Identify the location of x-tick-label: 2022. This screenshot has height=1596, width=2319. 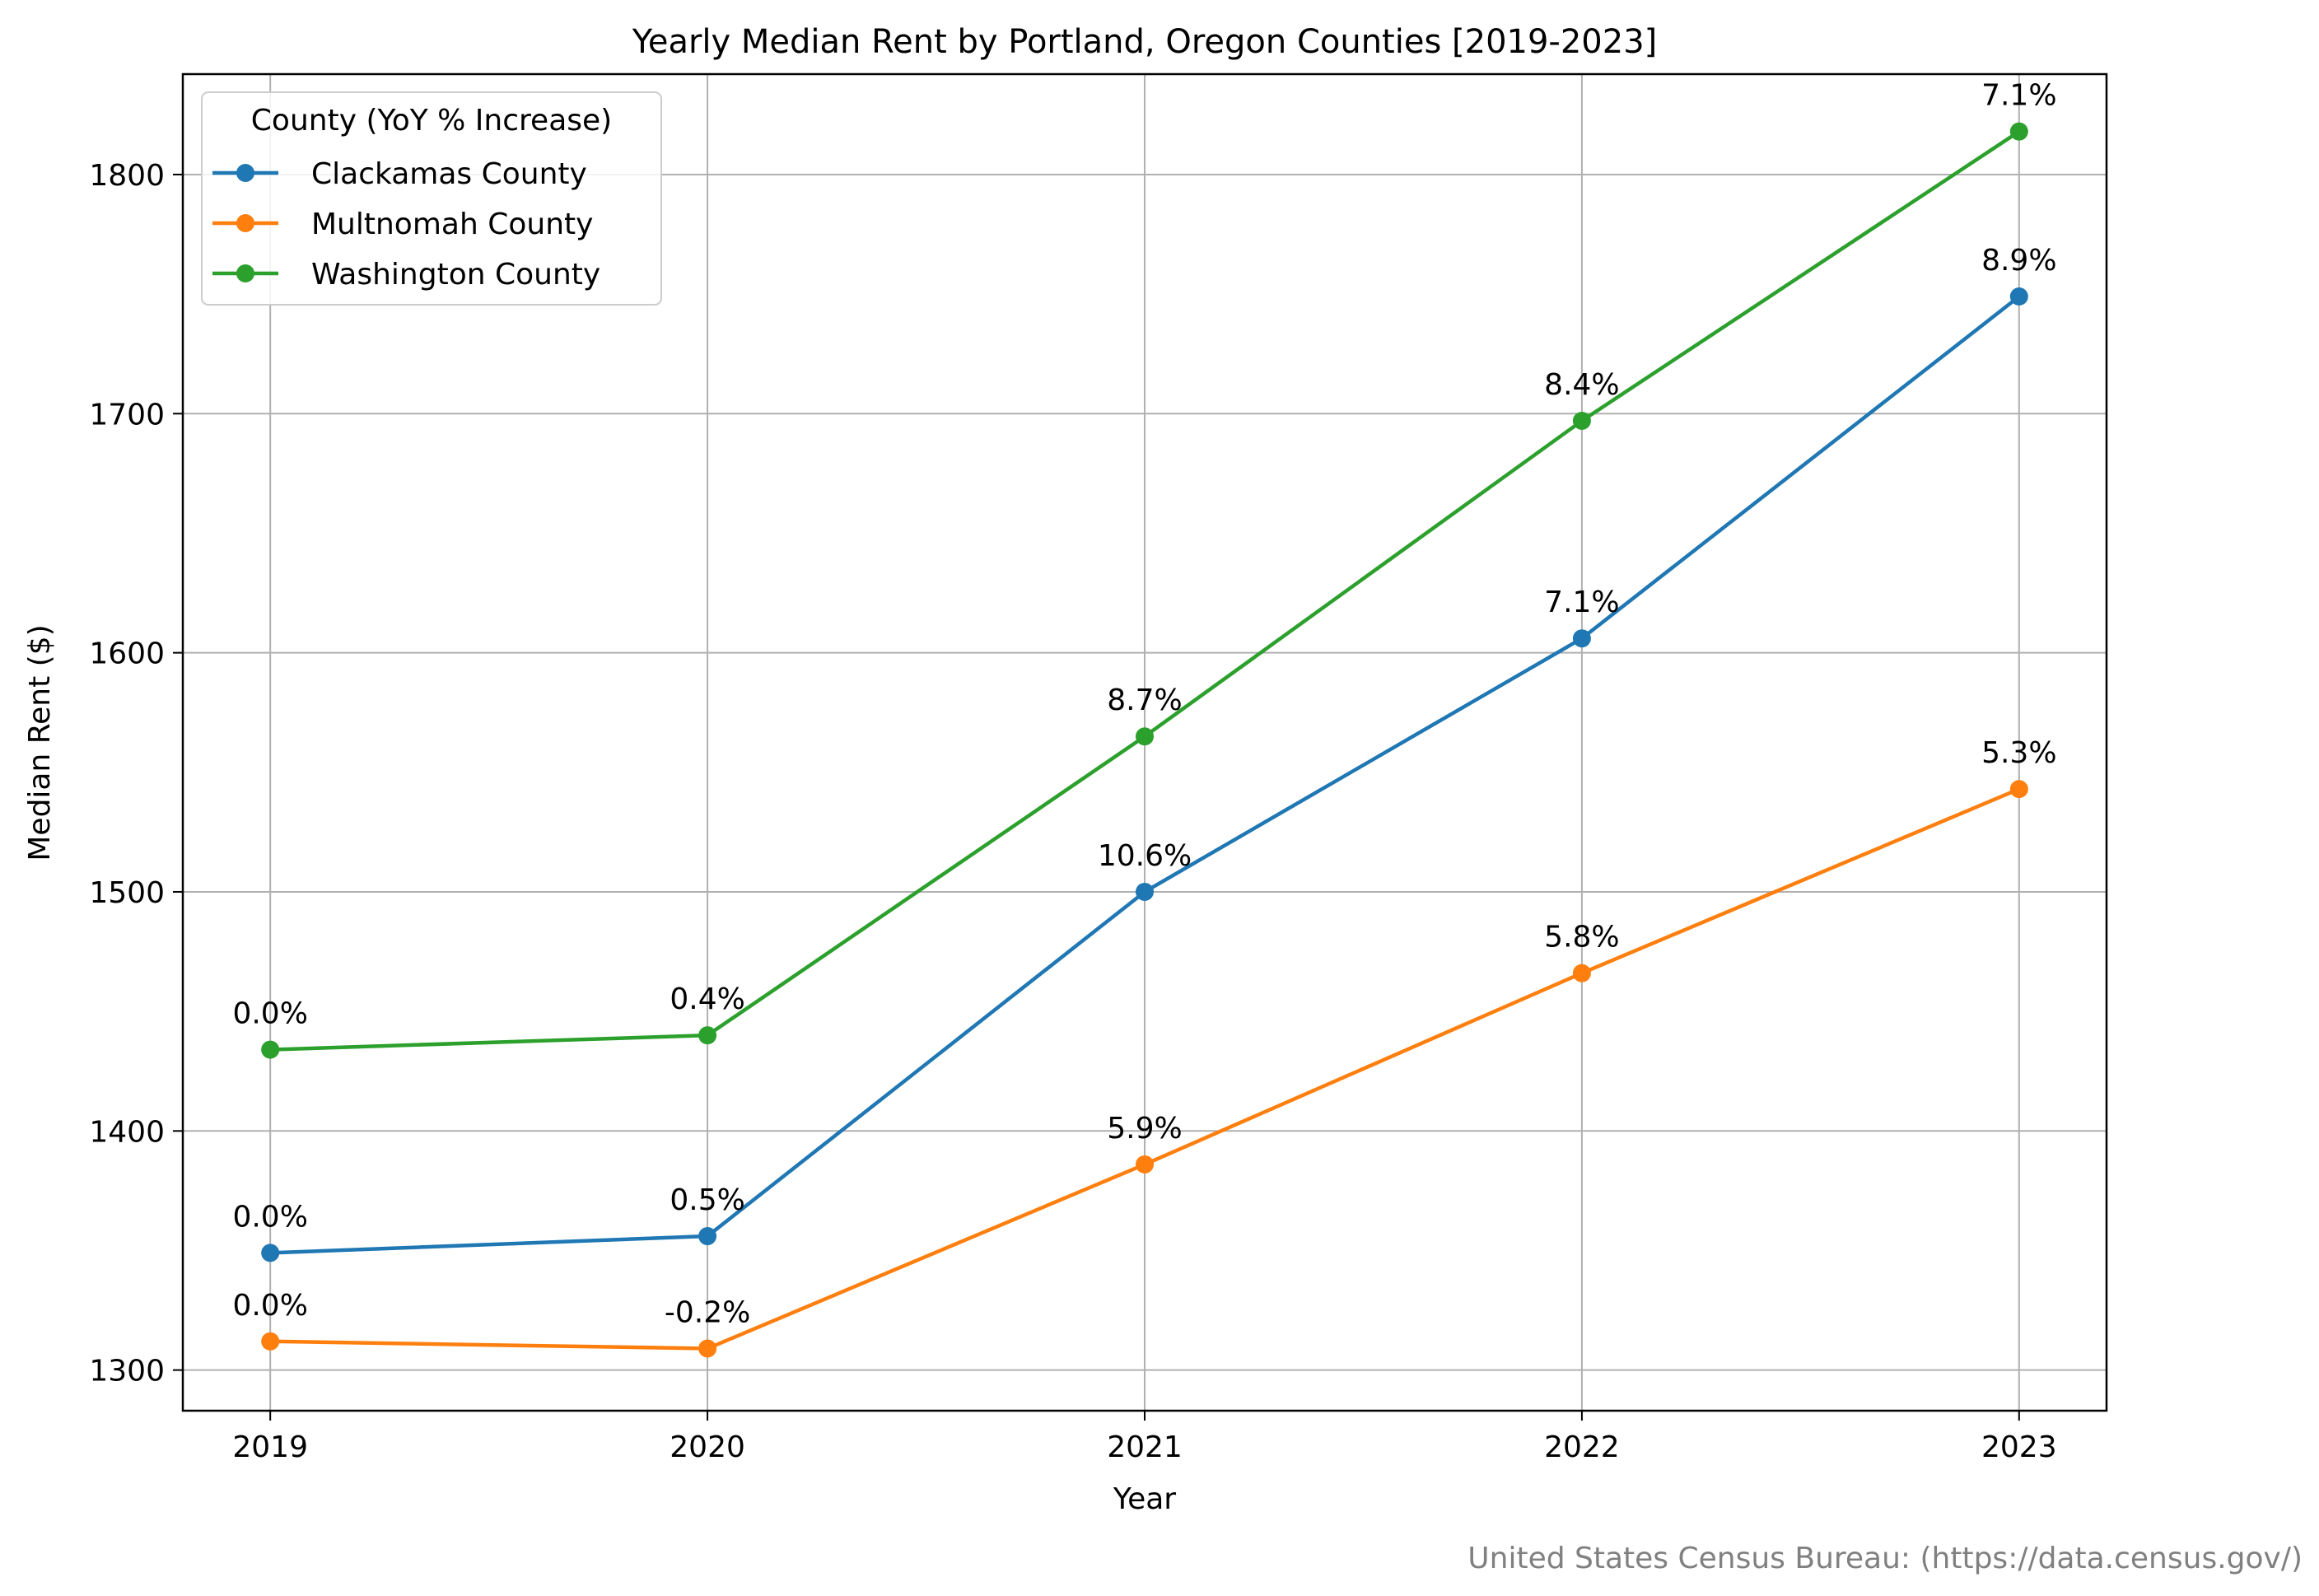
(1582, 1447).